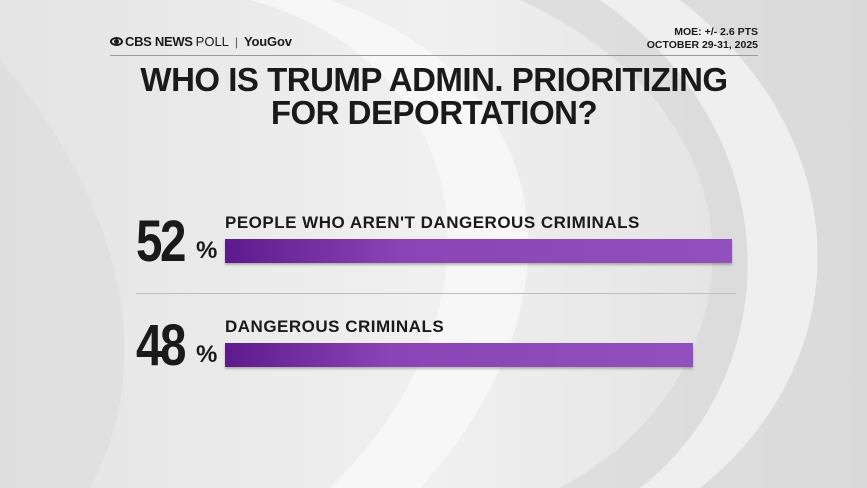  Describe the element at coordinates (116, 41) in the screenshot. I see `cbs-eye-icon` at that location.